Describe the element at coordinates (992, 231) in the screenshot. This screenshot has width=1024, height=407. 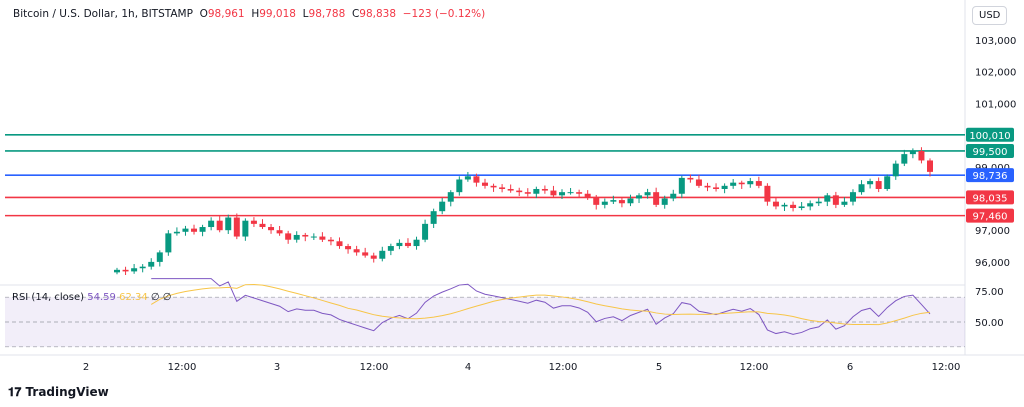
I see `y-tick-label: 97,000` at that location.